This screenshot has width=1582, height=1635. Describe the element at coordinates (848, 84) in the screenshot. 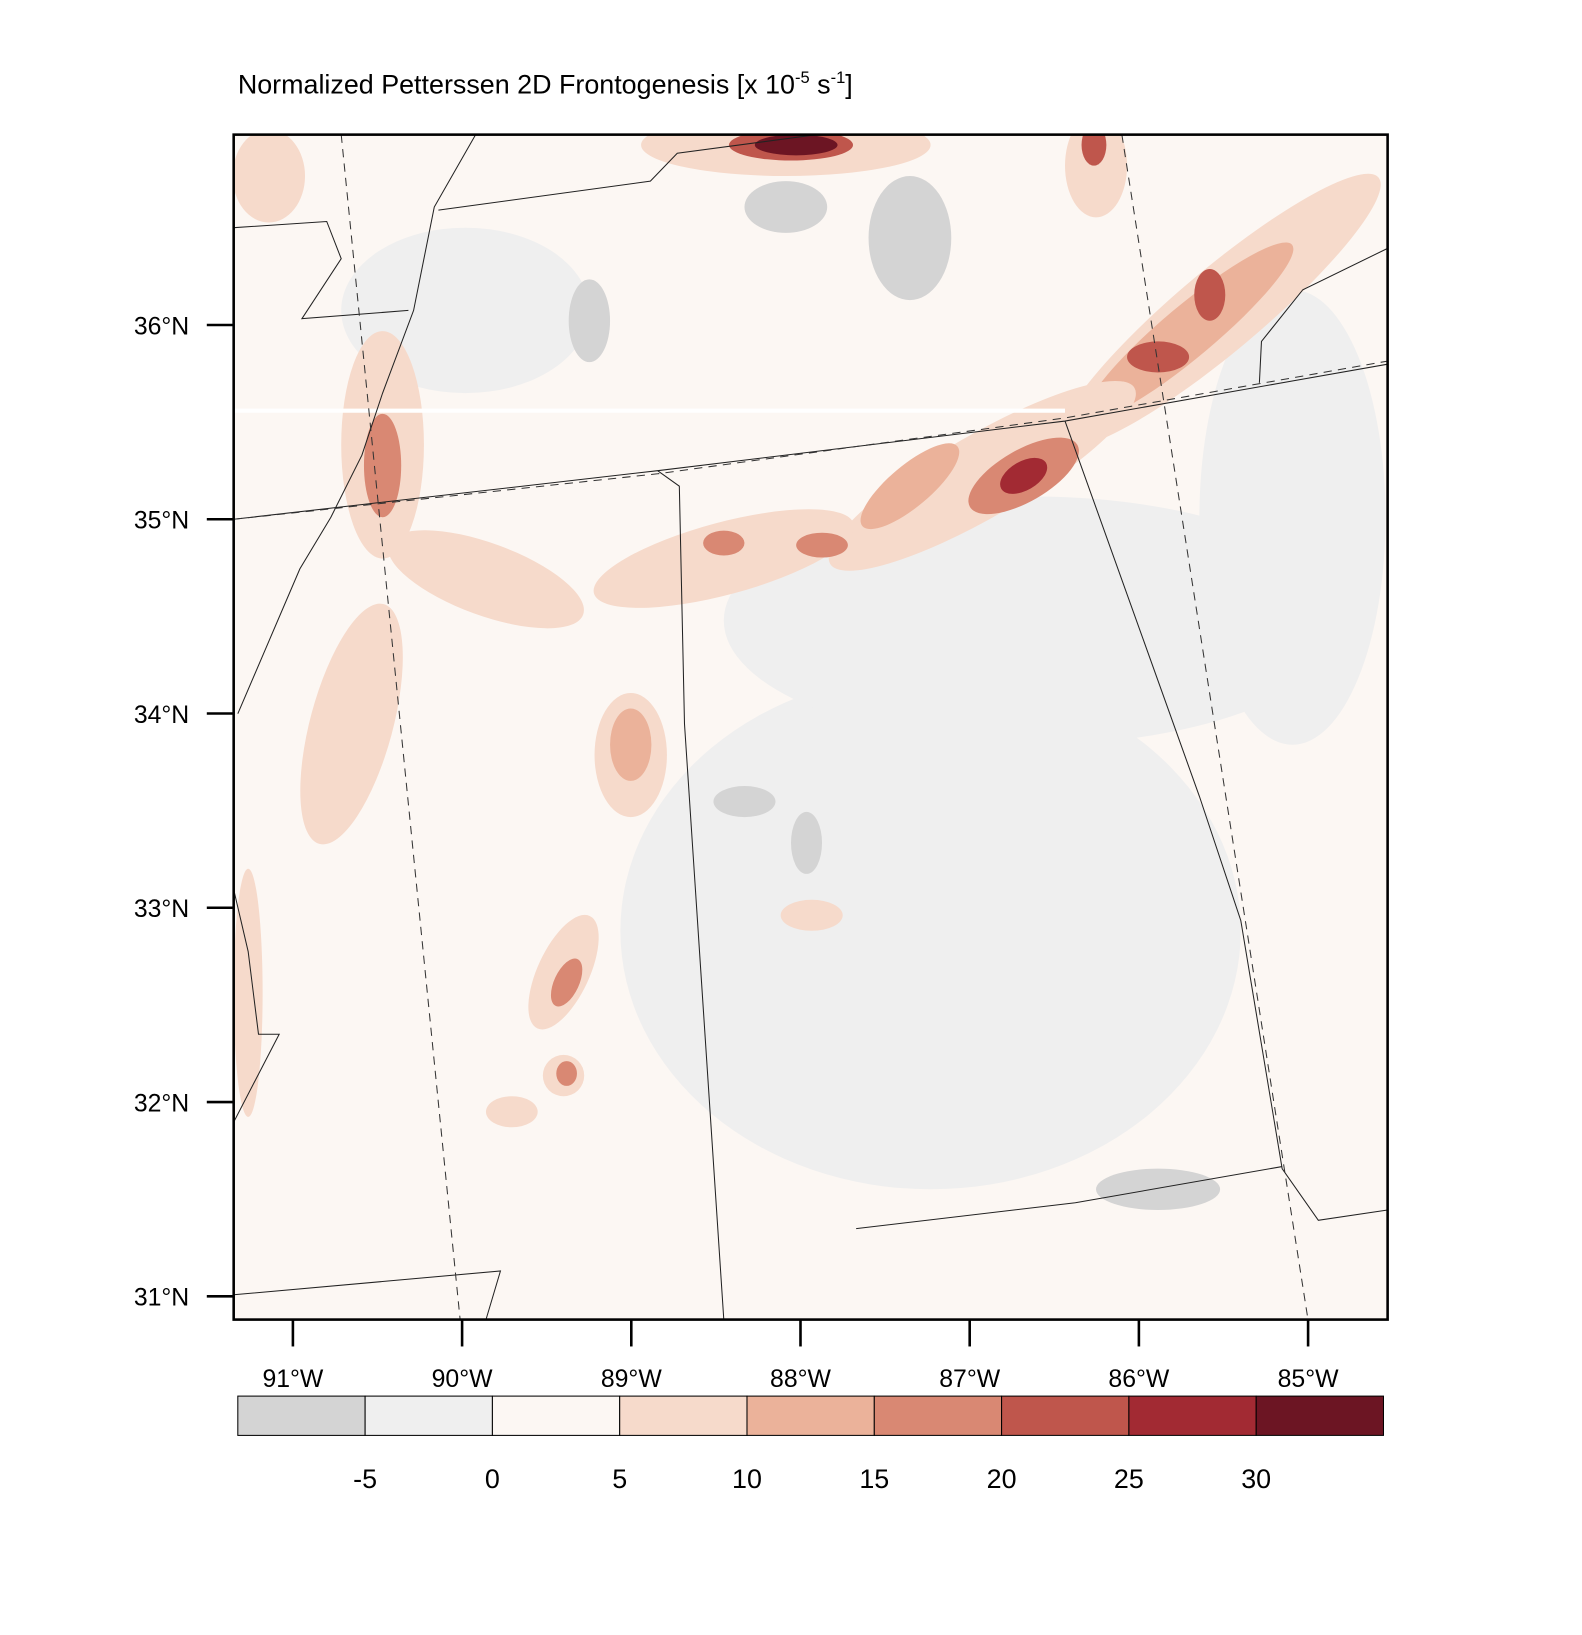

I see `title-bracket: ]` at that location.